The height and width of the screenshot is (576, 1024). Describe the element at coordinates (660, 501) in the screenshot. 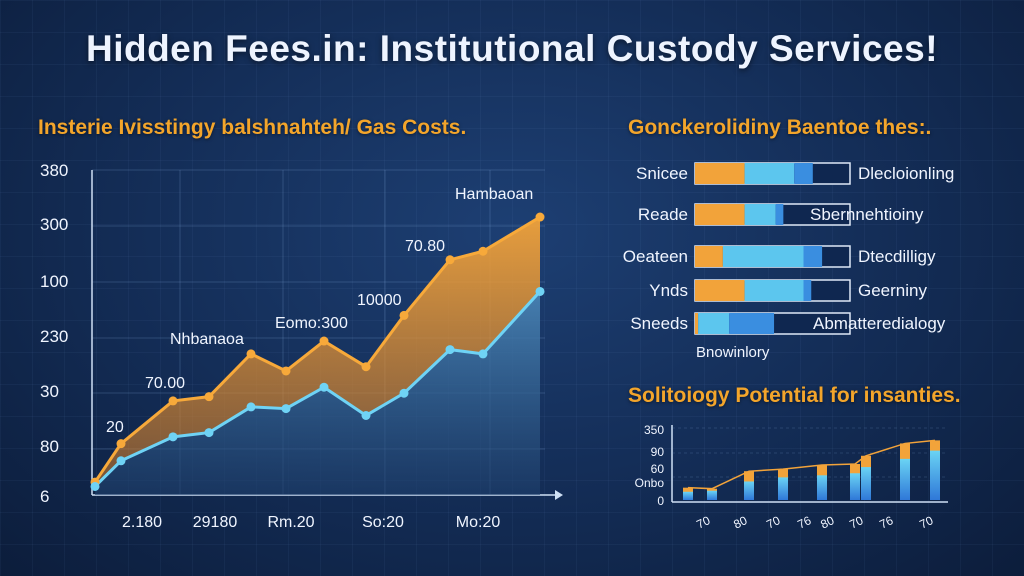

I see `bottom-y-tick-4: 0` at that location.